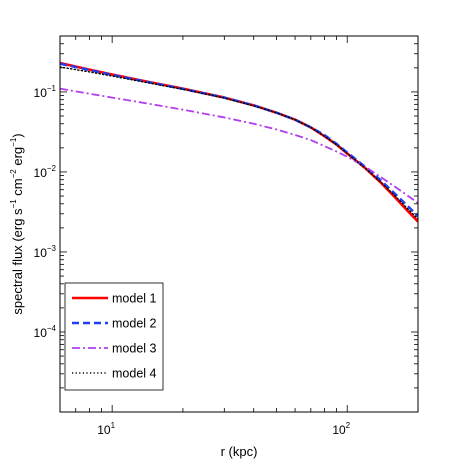  Describe the element at coordinates (45, 252) in the screenshot. I see `y-tick-label: 10⁻³` at that location.